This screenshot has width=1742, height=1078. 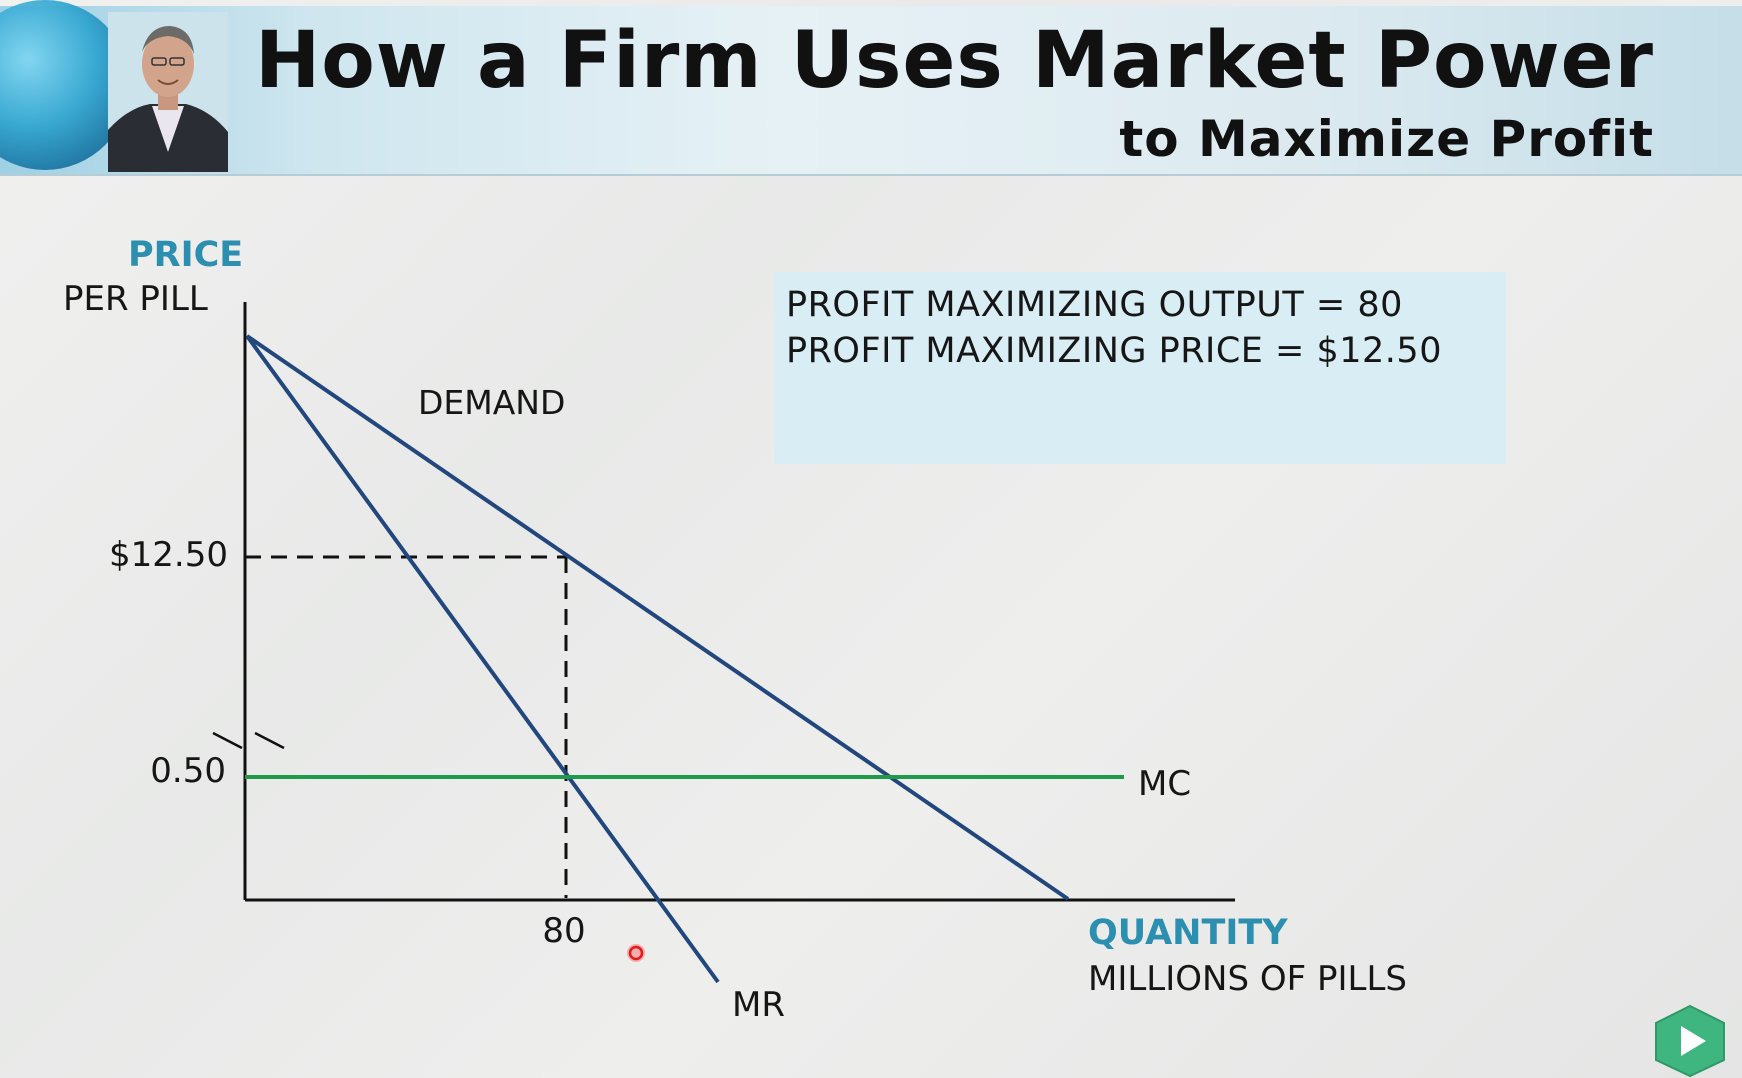 I want to click on presenter-photo, so click(x=168, y=92).